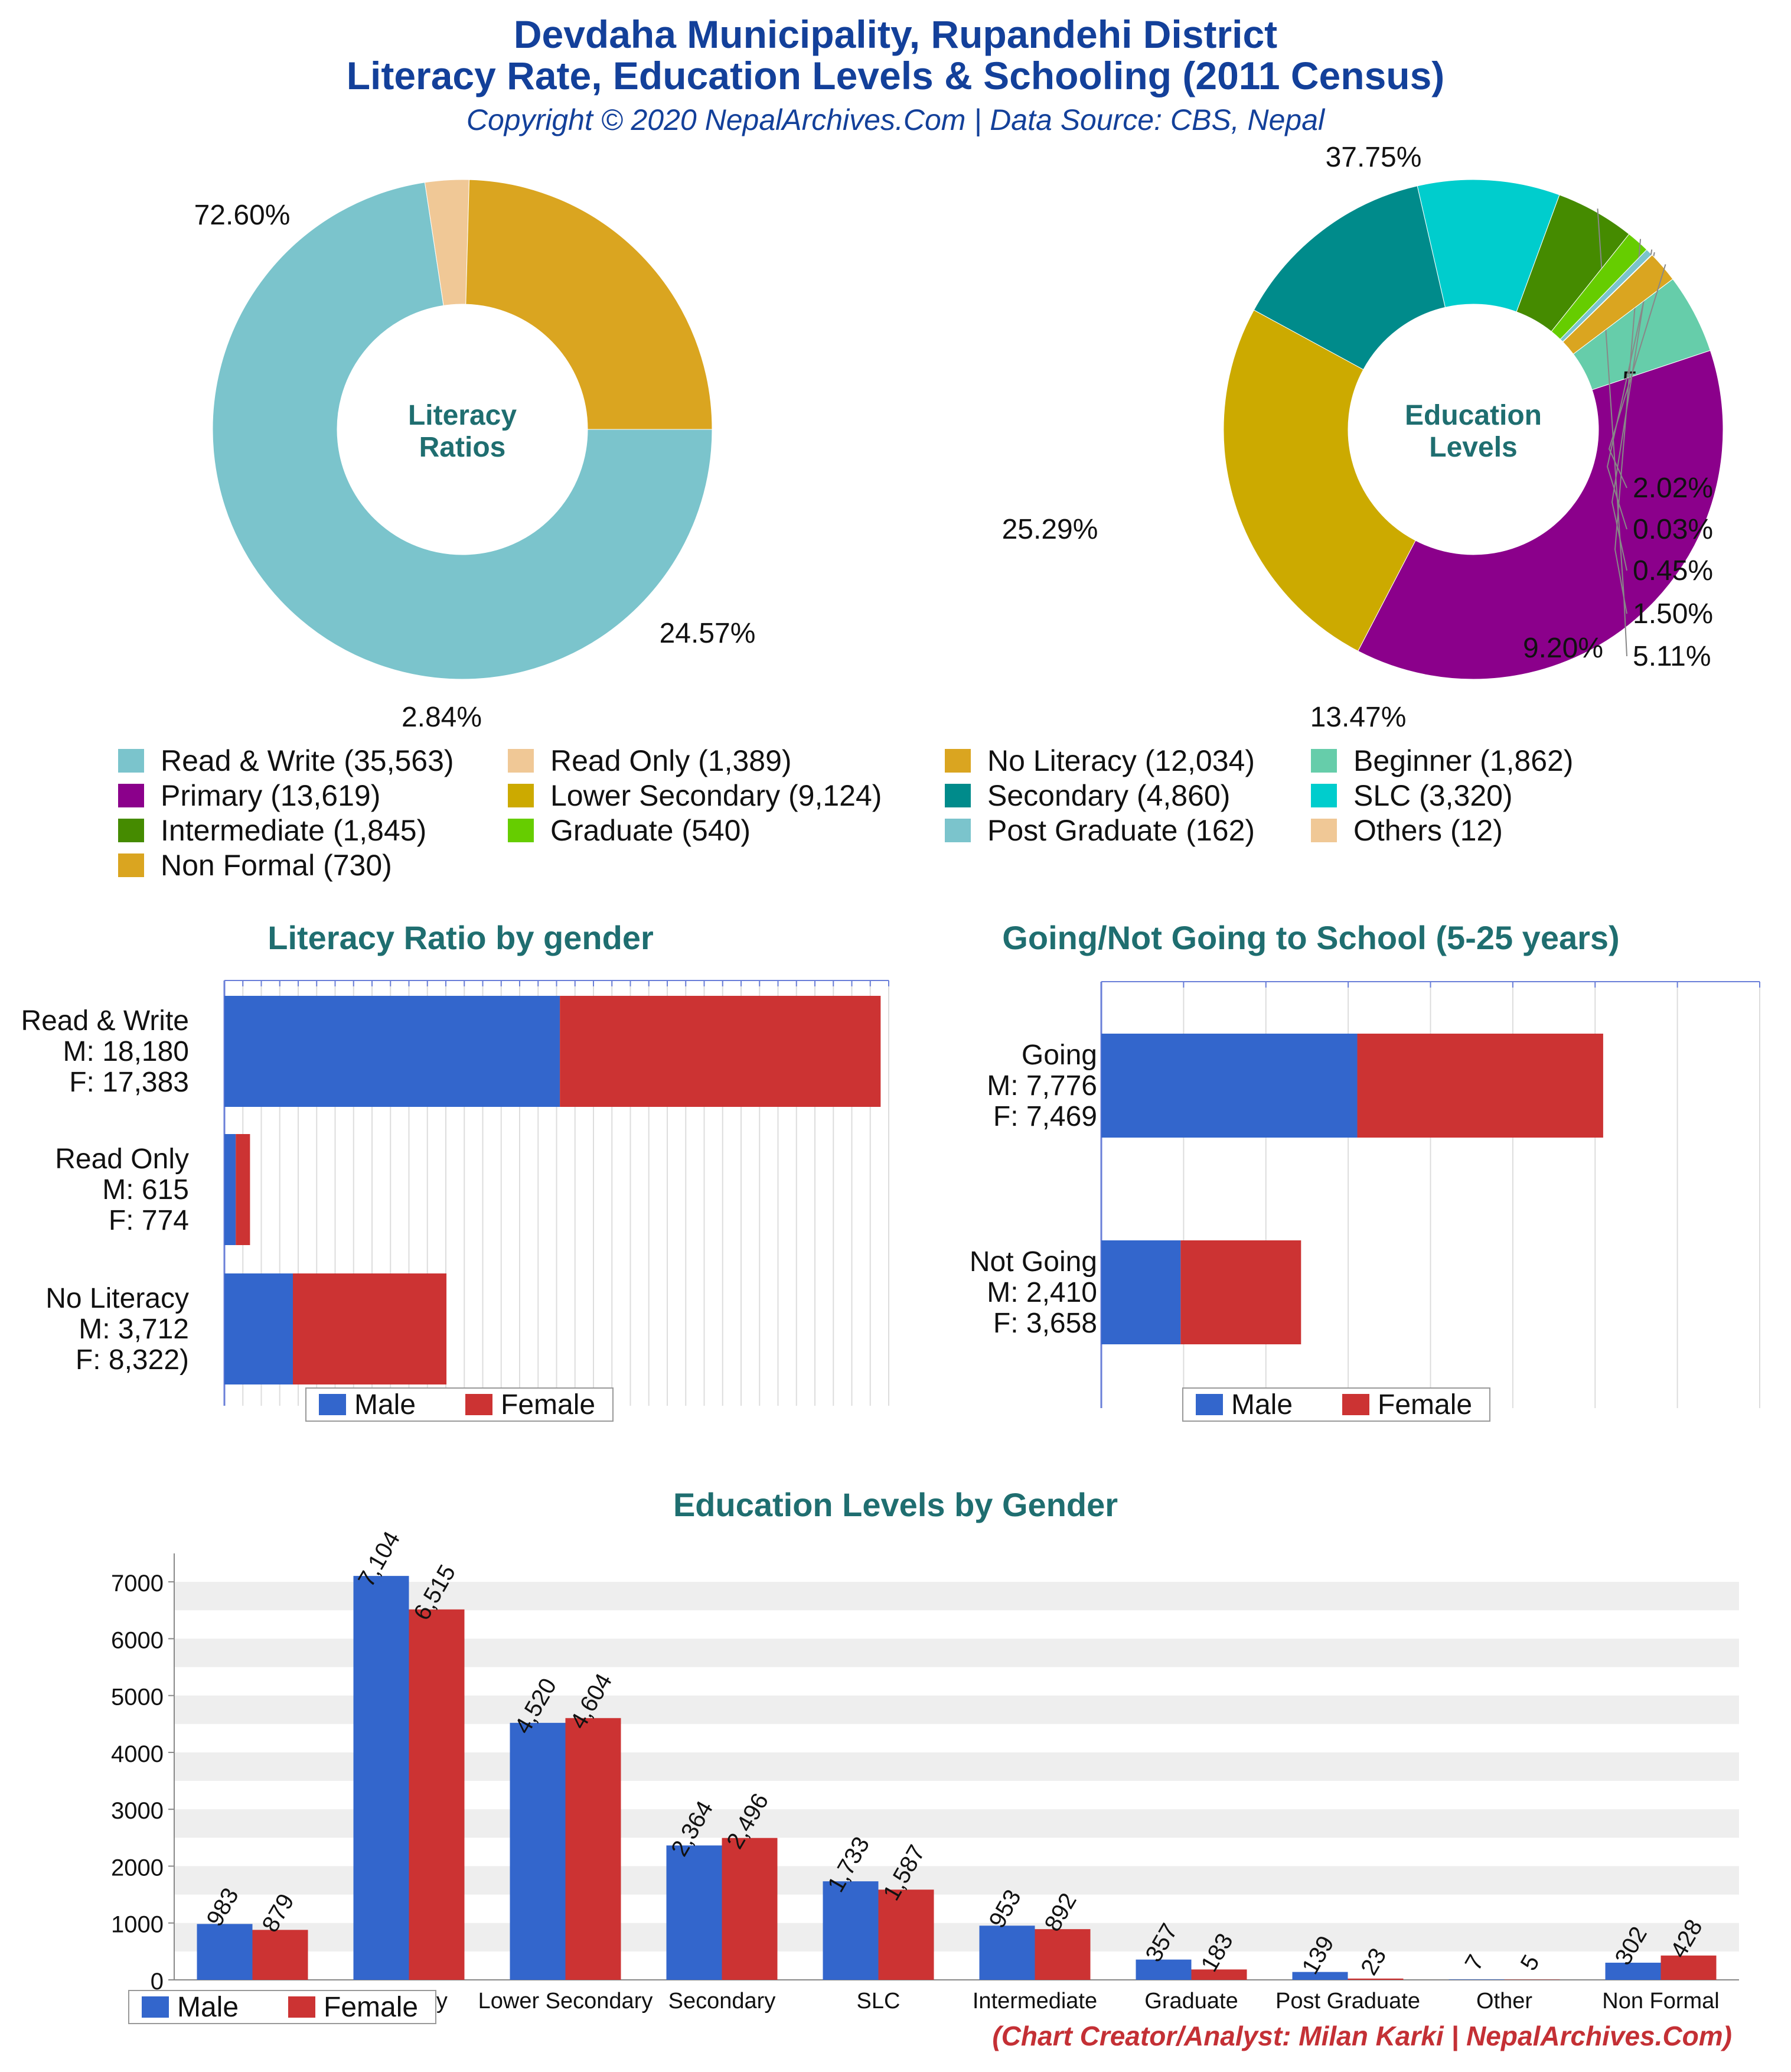  What do you see at coordinates (1121, 760) in the screenshot?
I see `legend-label: No Literacy (12,034)` at bounding box center [1121, 760].